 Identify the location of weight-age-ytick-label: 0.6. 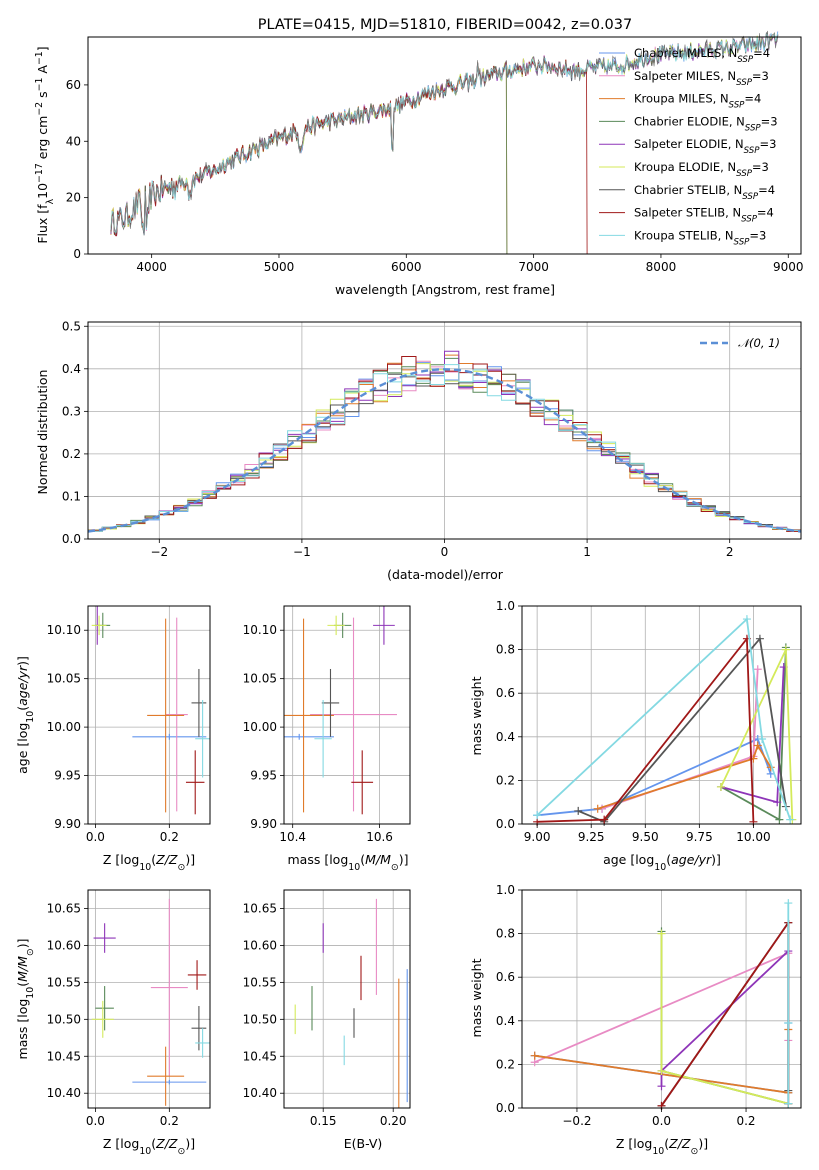
(505, 693).